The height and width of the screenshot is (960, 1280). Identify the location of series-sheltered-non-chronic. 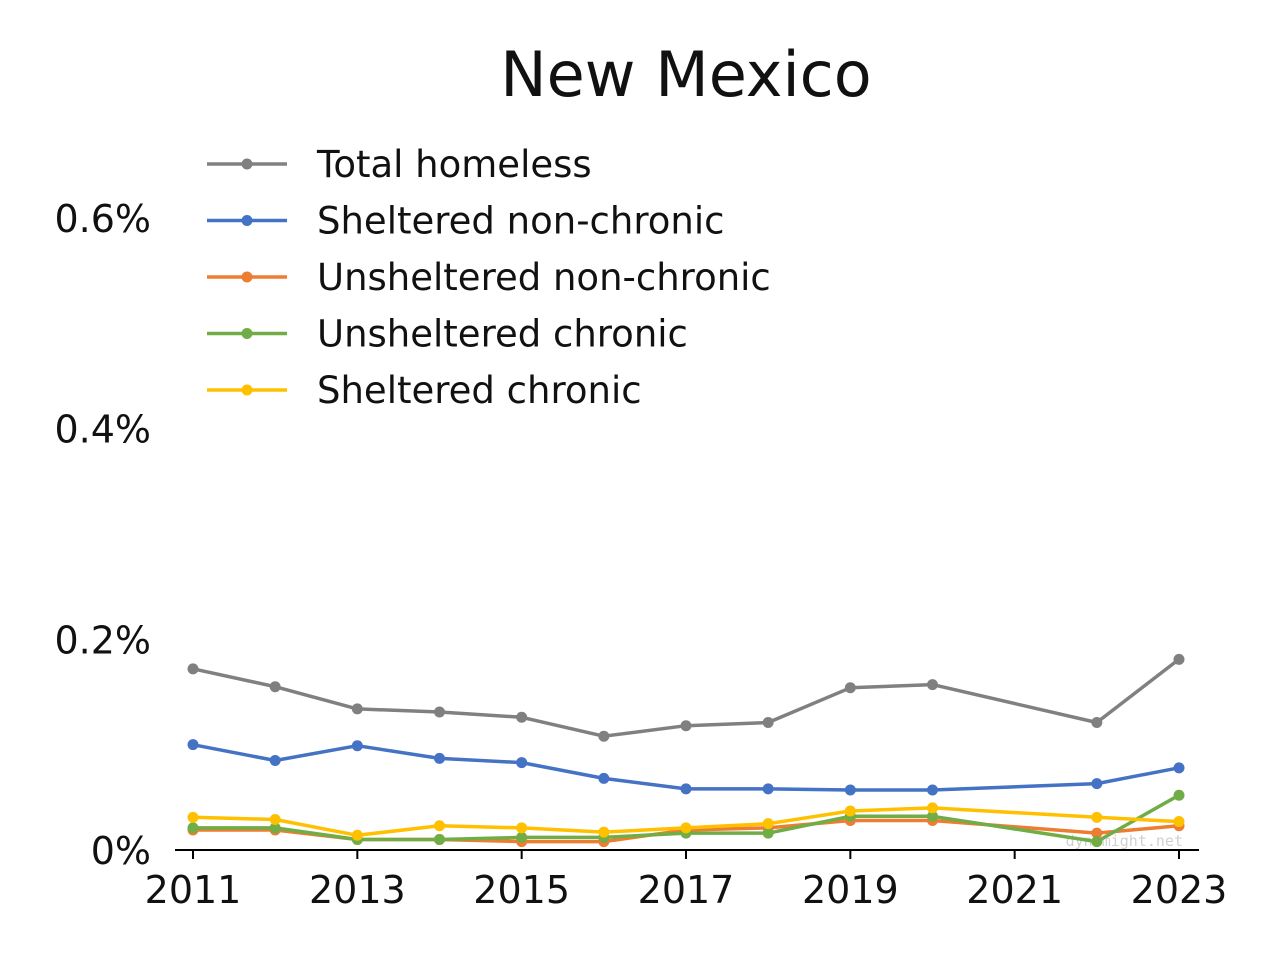
(686, 767).